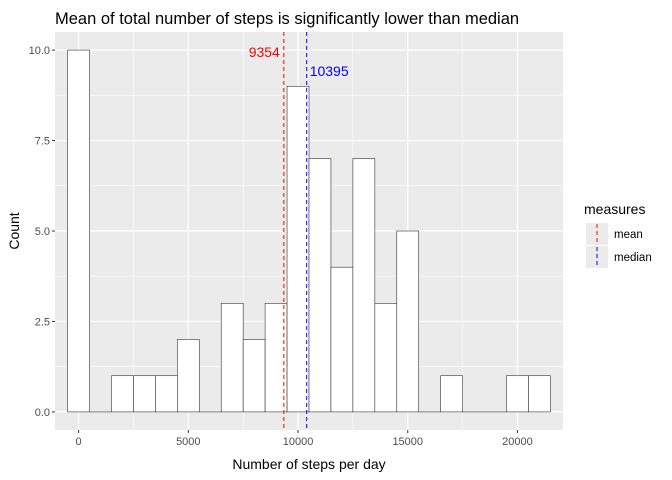 The width and height of the screenshot is (672, 480). What do you see at coordinates (42, 413) in the screenshot?
I see `y-tick-label: 0.0` at bounding box center [42, 413].